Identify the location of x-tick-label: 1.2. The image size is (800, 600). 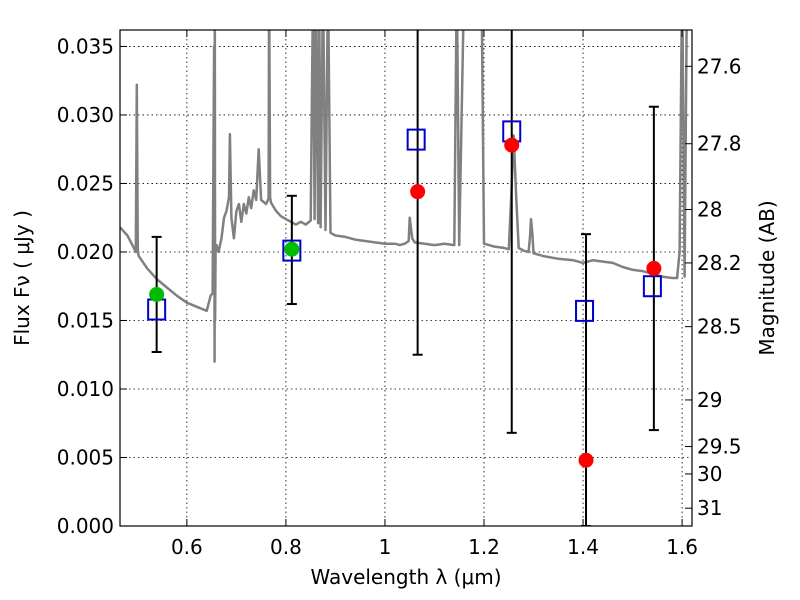
(484, 547).